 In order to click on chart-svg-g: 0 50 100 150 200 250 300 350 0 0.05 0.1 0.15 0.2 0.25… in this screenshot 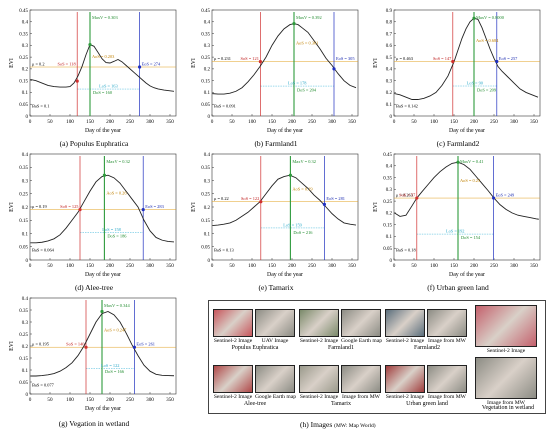, I will do `click(93, 354)`.